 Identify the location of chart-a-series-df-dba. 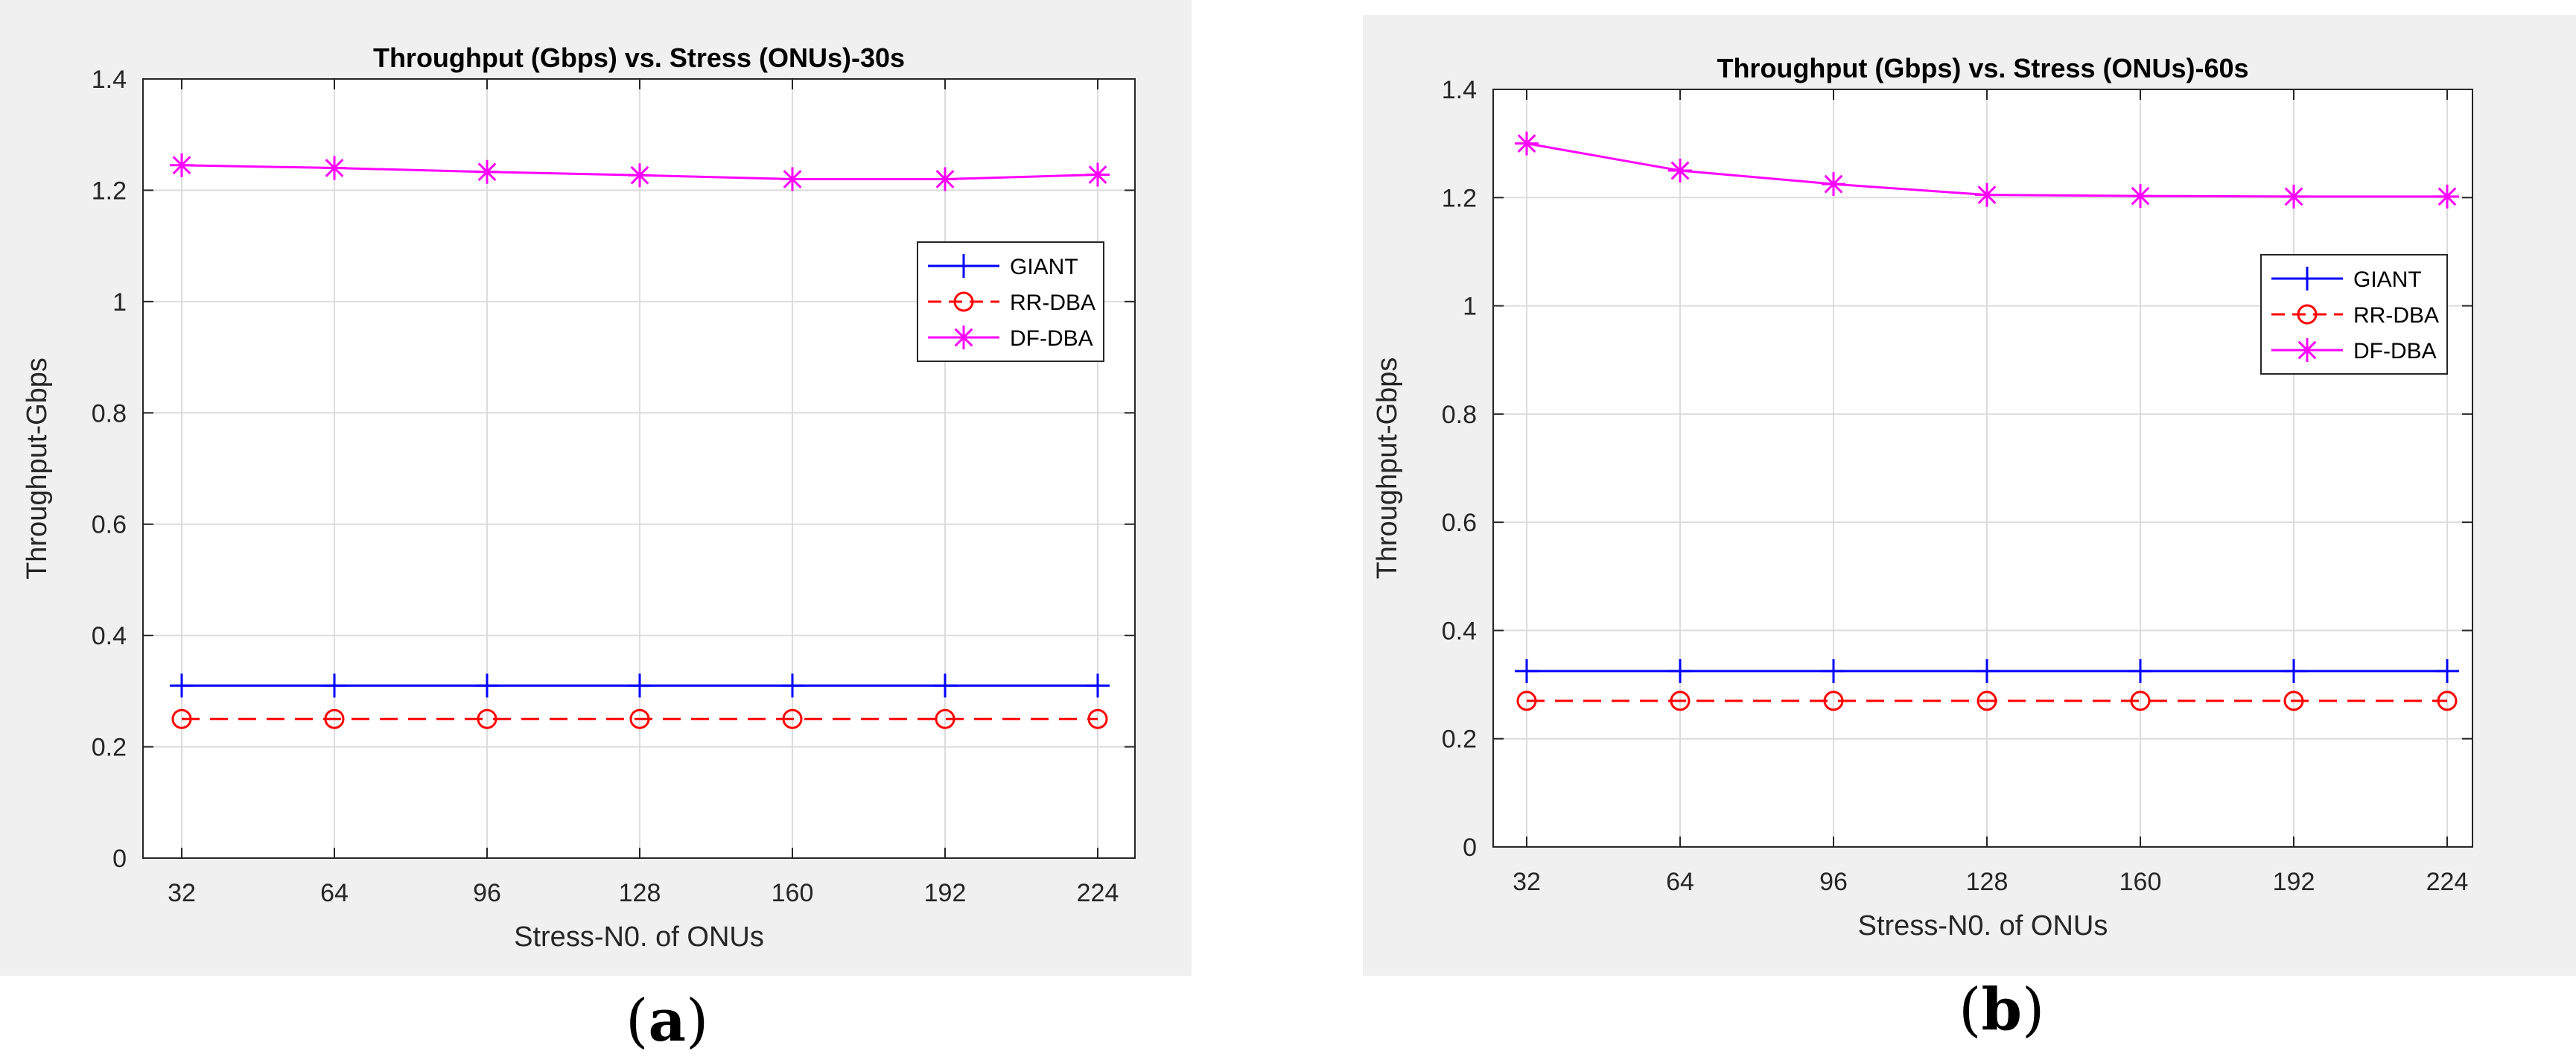
(640, 172).